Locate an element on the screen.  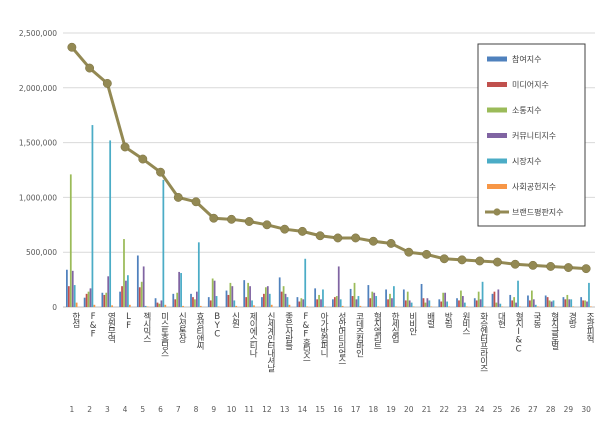
x-category-label: 형지I&C is located at coordinates (519, 333).